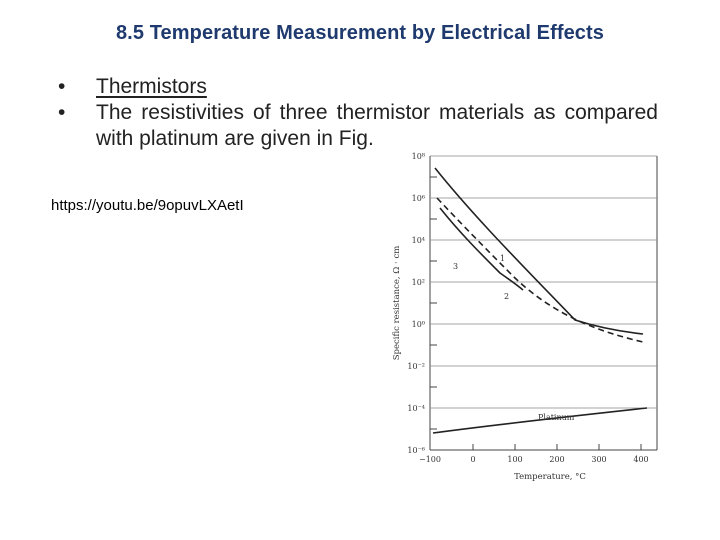 The image size is (720, 540). I want to click on y-axis-title: Specific resistance, Ω · cm, so click(397, 303).